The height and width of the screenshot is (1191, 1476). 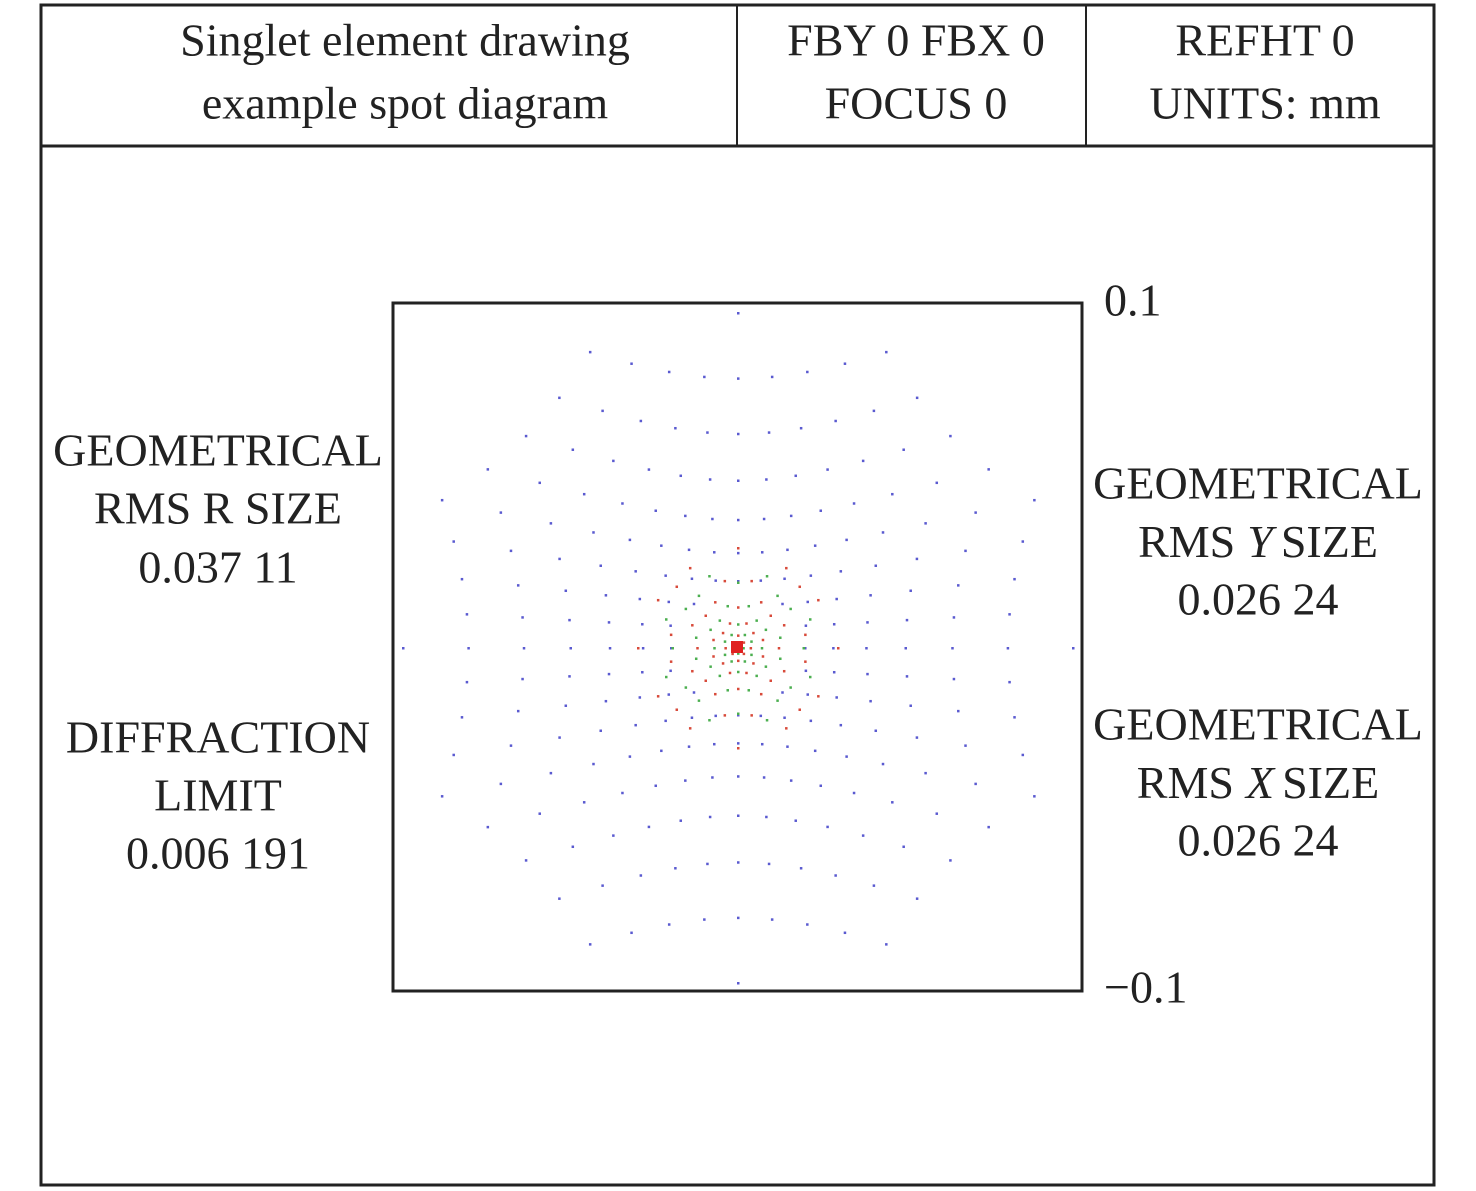 What do you see at coordinates (916, 40) in the screenshot?
I see `field: FBY 0 FBX 0` at bounding box center [916, 40].